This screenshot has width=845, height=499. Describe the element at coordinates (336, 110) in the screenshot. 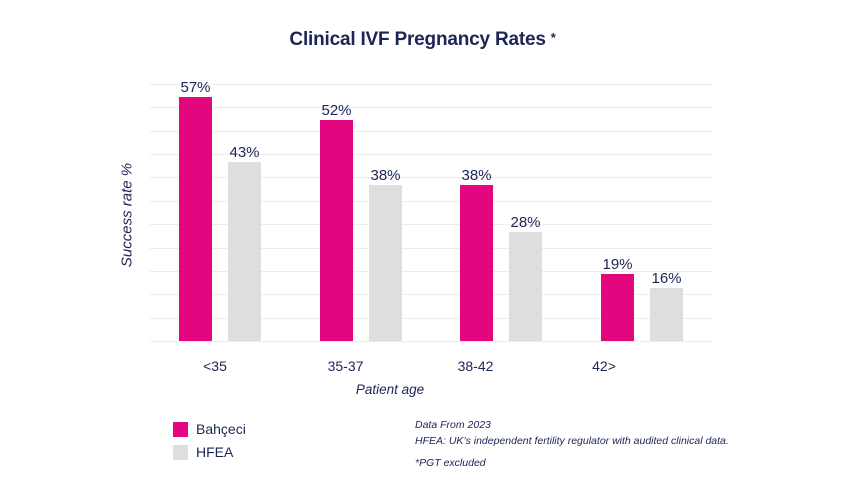

I see `bar-value-label: 52%` at that location.